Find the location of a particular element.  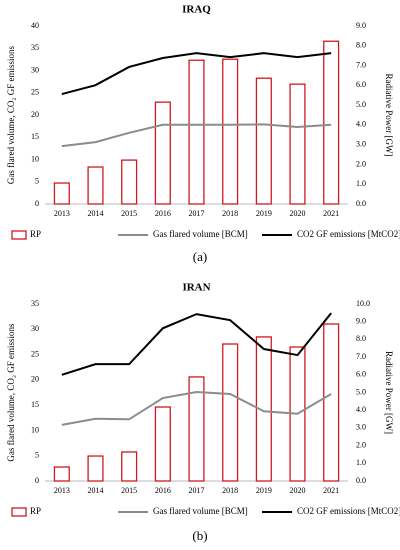

chart-title: IRAN is located at coordinates (196, 288).